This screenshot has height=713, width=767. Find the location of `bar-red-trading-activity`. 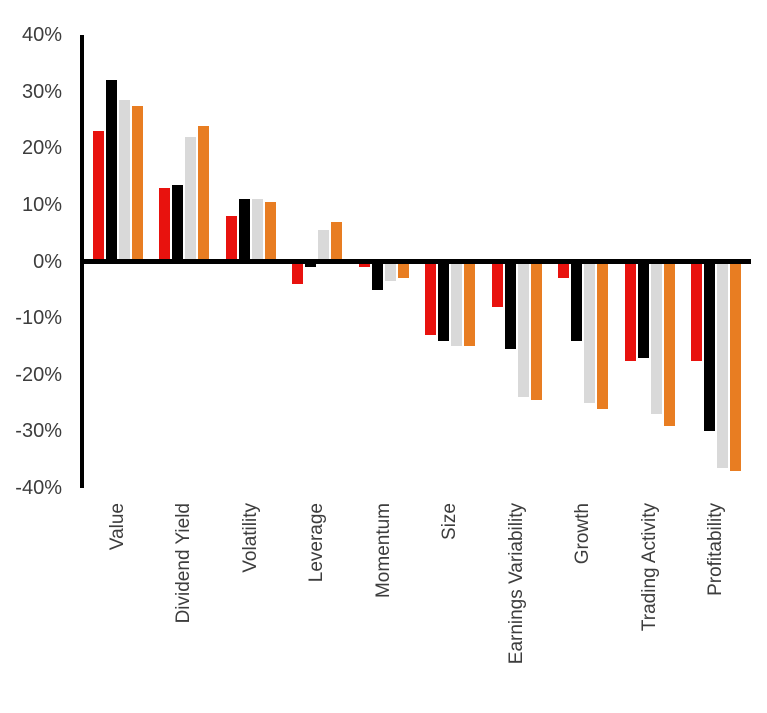

bar-red-trading-activity is located at coordinates (630, 311).